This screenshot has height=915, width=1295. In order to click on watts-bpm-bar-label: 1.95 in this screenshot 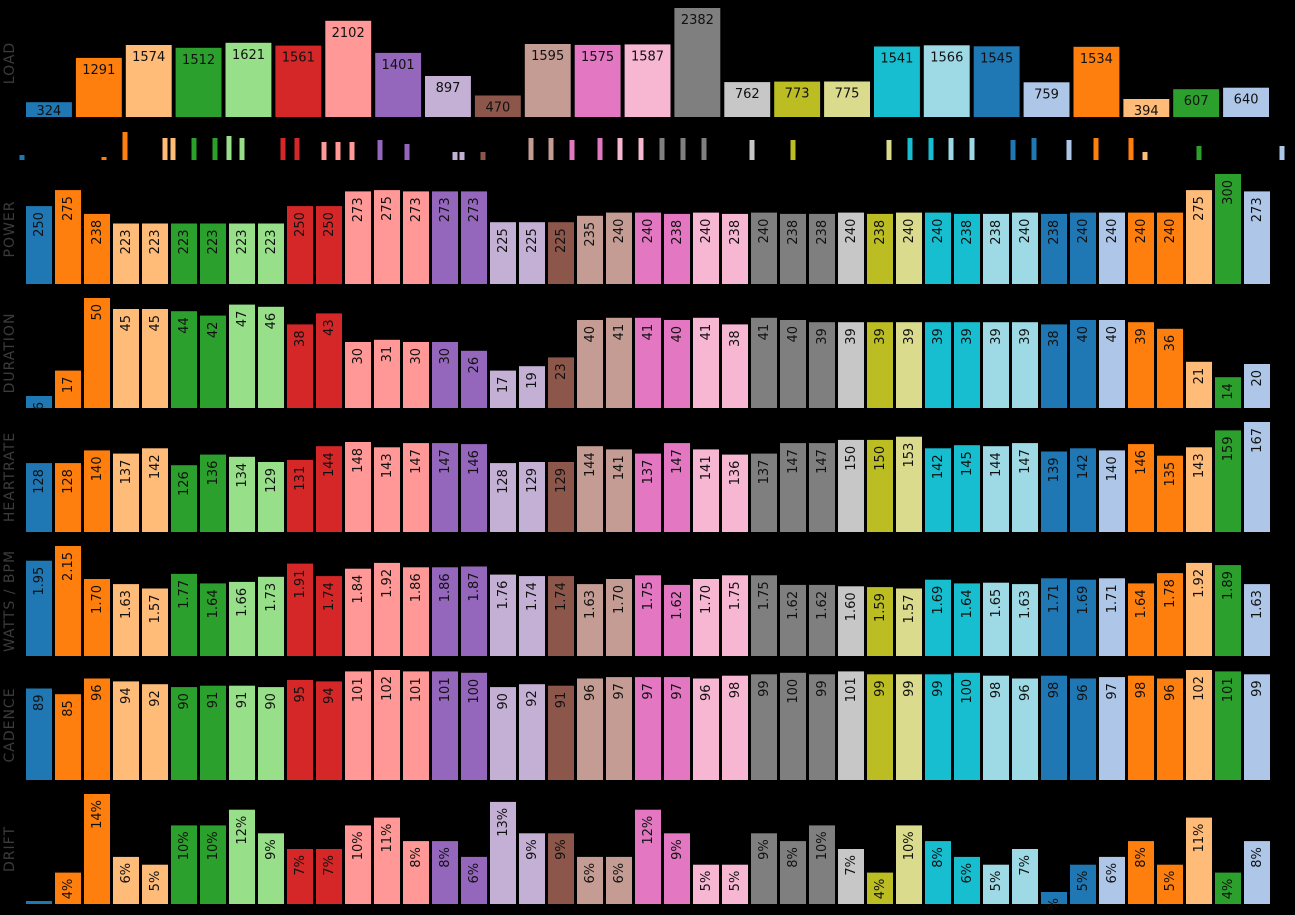, I will do `click(39, 581)`.